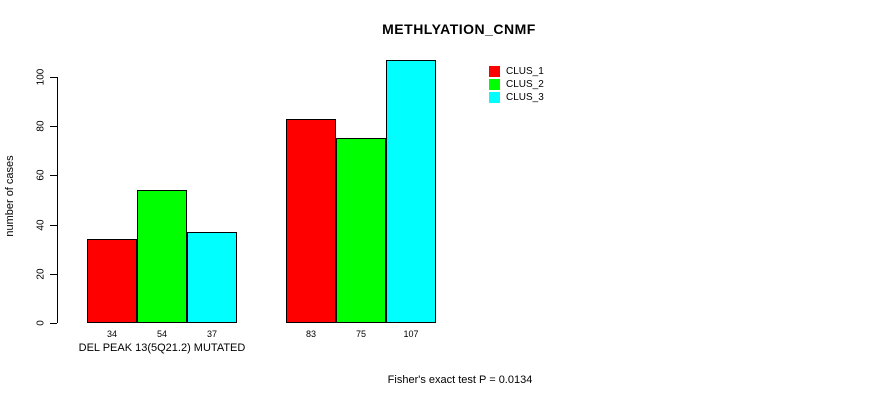  What do you see at coordinates (41, 225) in the screenshot?
I see `y-axis-tick-label: 40` at bounding box center [41, 225].